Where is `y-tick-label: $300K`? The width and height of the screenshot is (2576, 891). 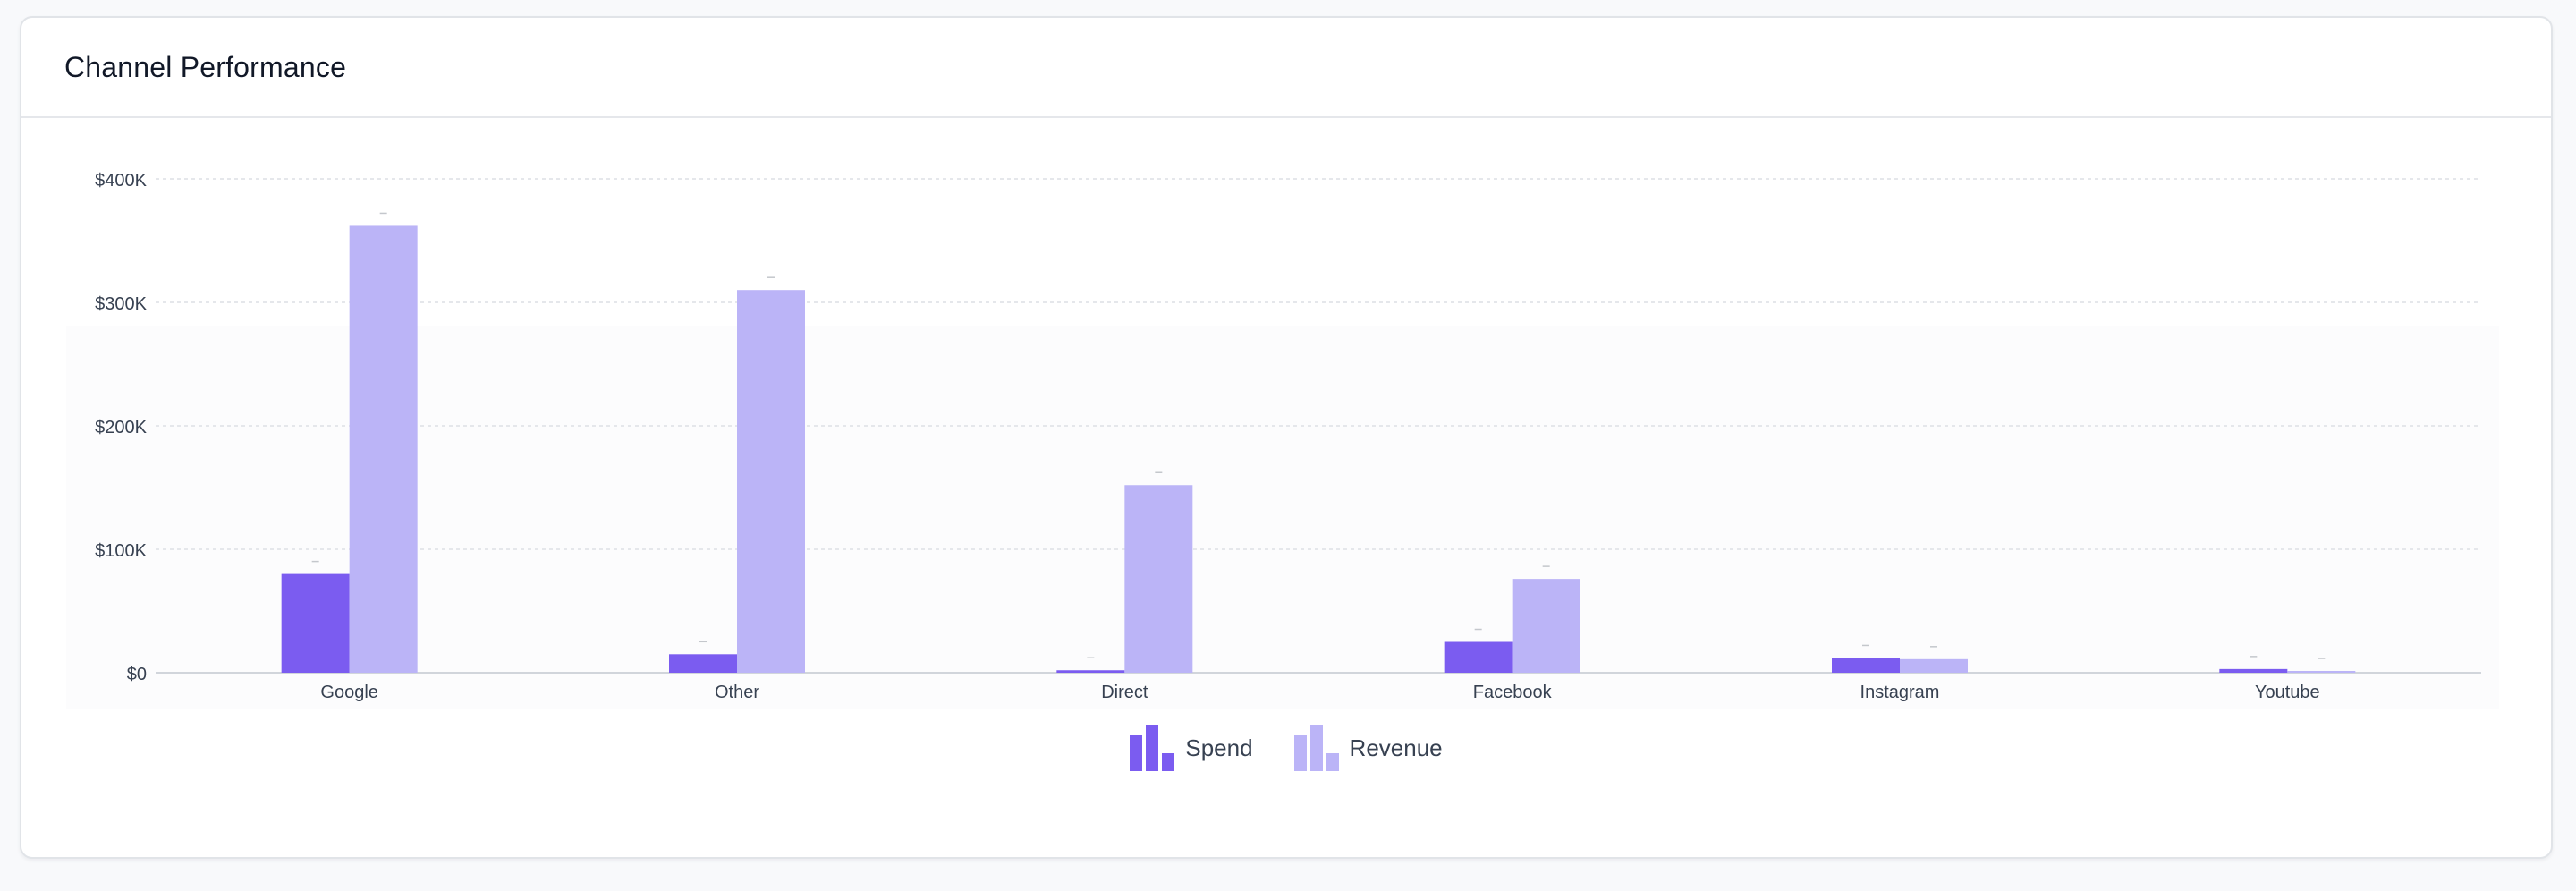 y-tick-label: $300K is located at coordinates (121, 304).